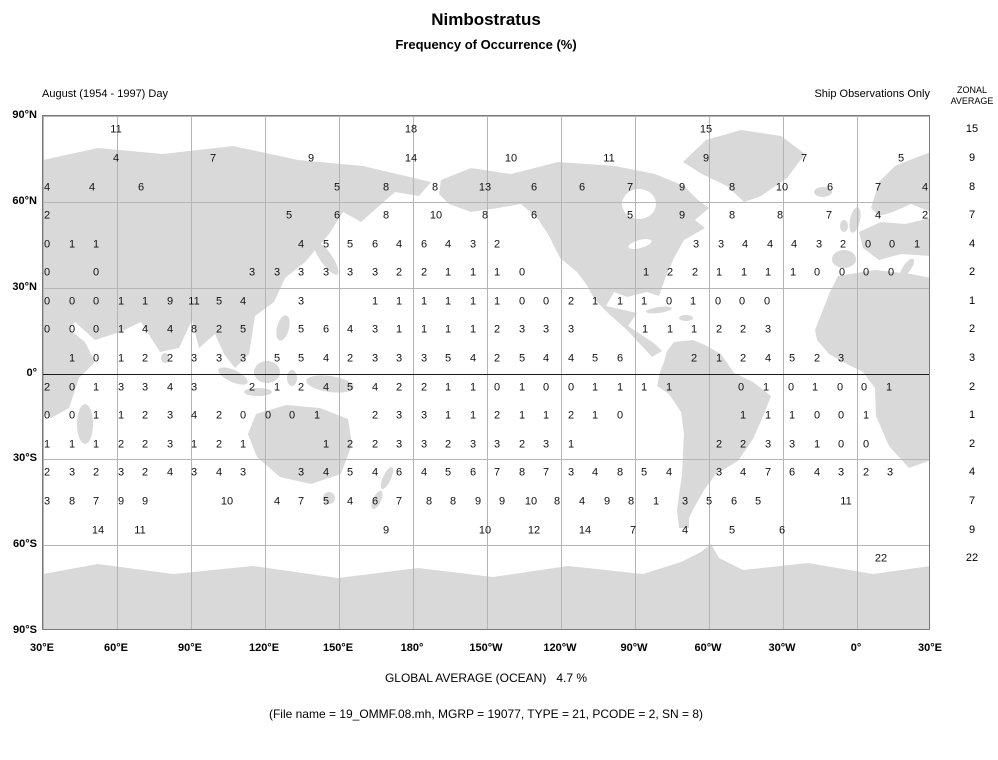 This screenshot has height=760, width=998. I want to click on island-britain, so click(855, 220).